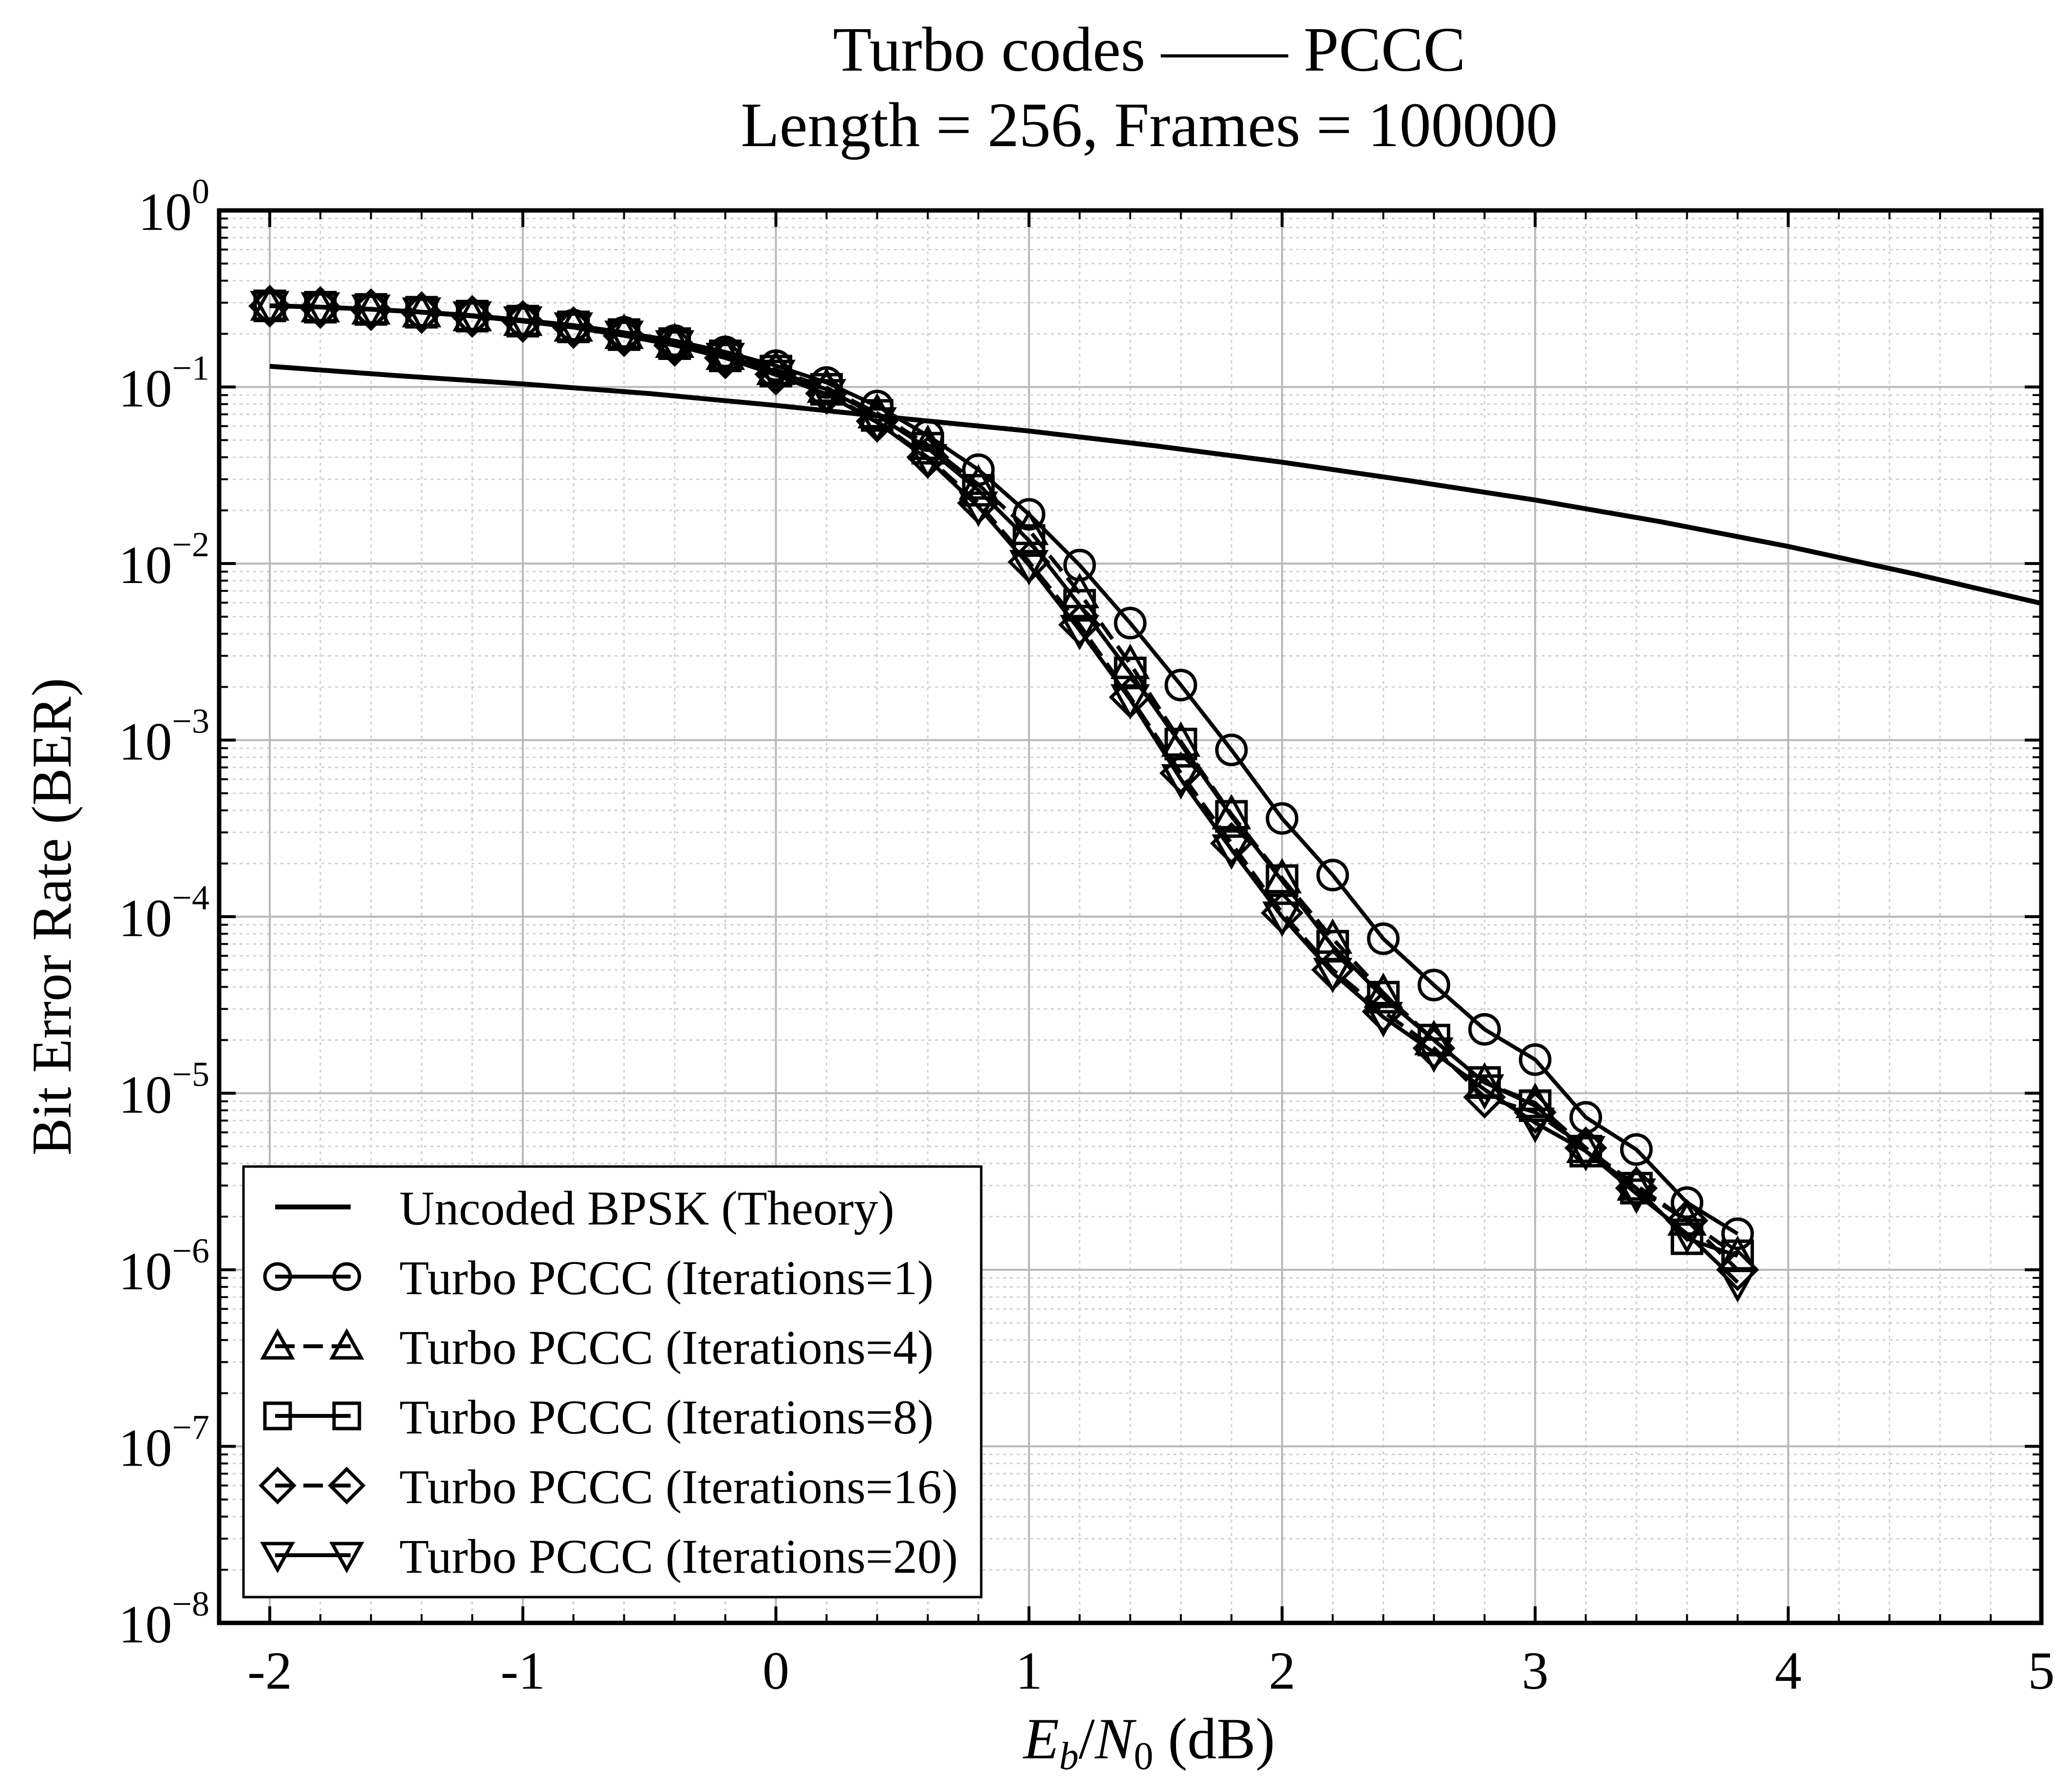 This screenshot has height=1789, width=2072. I want to click on legend-item: Turbo PCCC (Iterations=1), so click(598, 1278).